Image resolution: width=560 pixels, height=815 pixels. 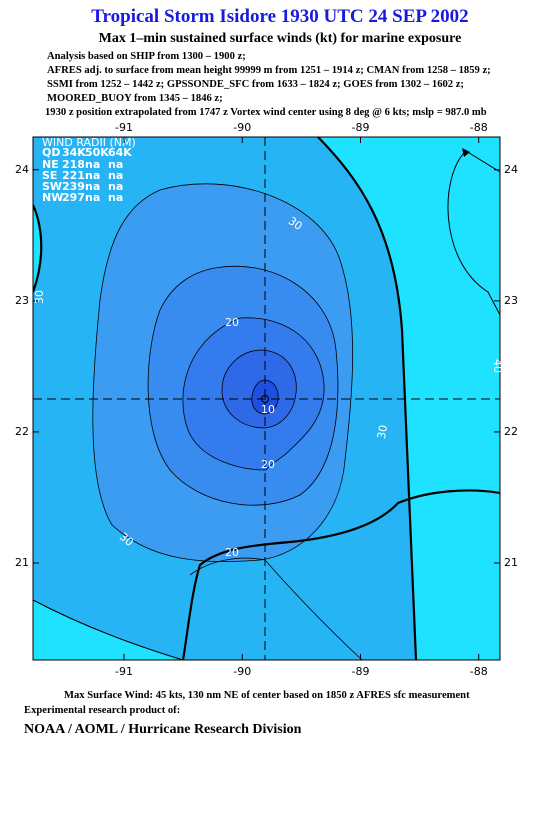 What do you see at coordinates (497, 366) in the screenshot?
I see `contour-label: 40` at bounding box center [497, 366].